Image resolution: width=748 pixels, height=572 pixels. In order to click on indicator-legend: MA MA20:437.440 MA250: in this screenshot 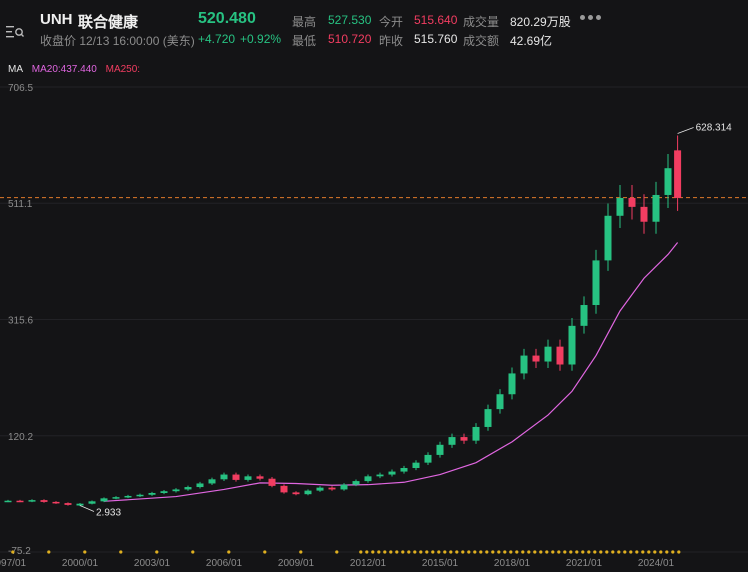, I will do `click(77, 69)`.